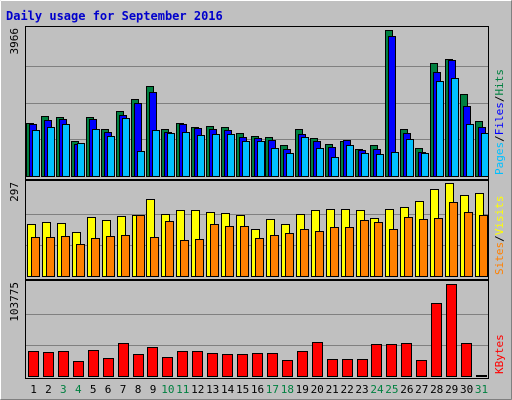 This screenshot has width=512, height=400. I want to click on x-tick-label: 26, so click(406, 389).